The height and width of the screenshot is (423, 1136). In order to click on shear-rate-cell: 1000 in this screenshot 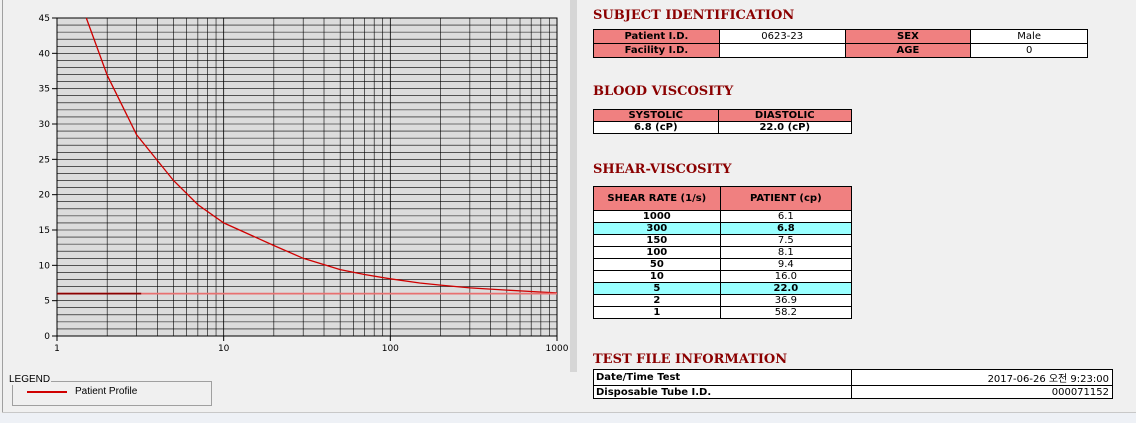, I will do `click(657, 216)`.